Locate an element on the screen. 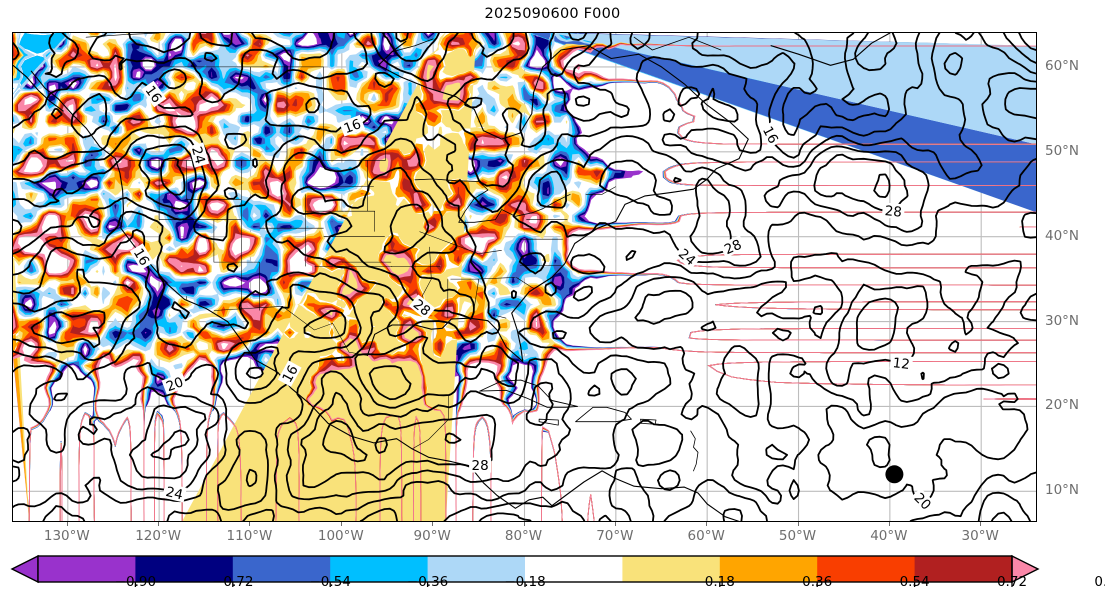 The width and height of the screenshot is (1105, 615). colorbar-bar is located at coordinates (552, 568).